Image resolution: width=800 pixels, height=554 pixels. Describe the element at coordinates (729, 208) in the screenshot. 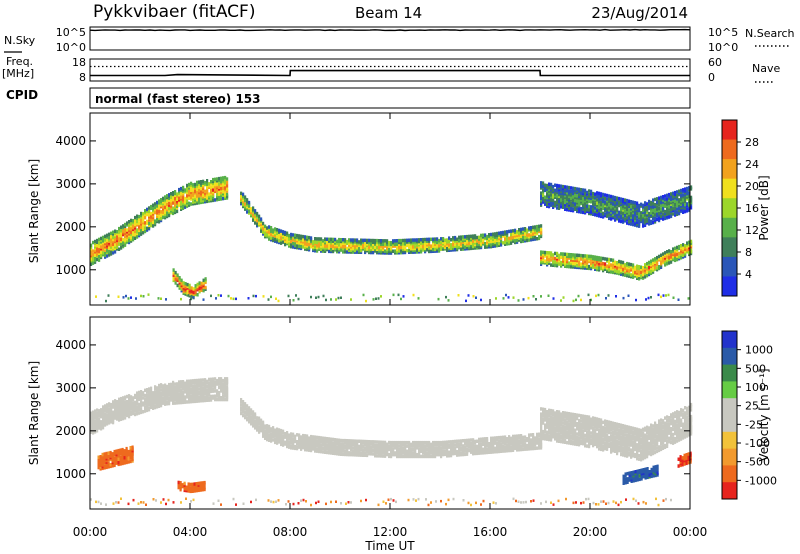

I see `power-colorbar-cells` at that location.